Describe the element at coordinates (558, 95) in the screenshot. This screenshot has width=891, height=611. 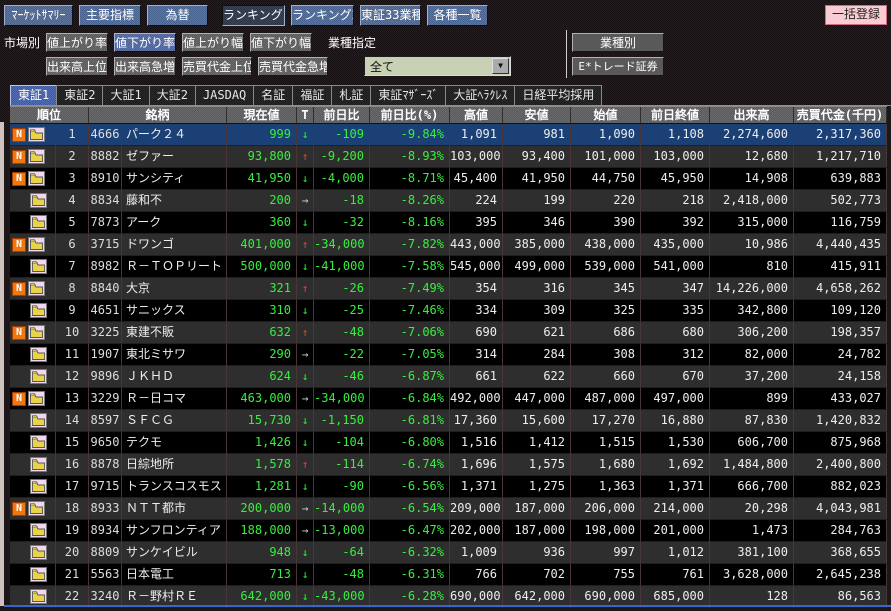
I see `market-tab-11: 日経平均採用` at that location.